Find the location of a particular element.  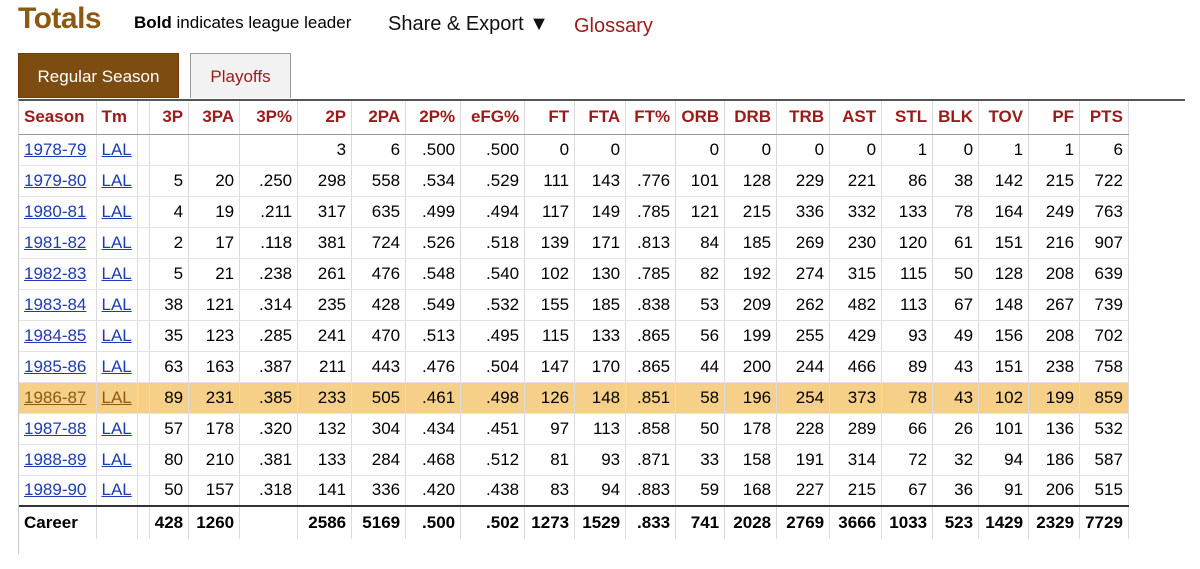

column-header-efg-pct: eFG% is located at coordinates (493, 118).